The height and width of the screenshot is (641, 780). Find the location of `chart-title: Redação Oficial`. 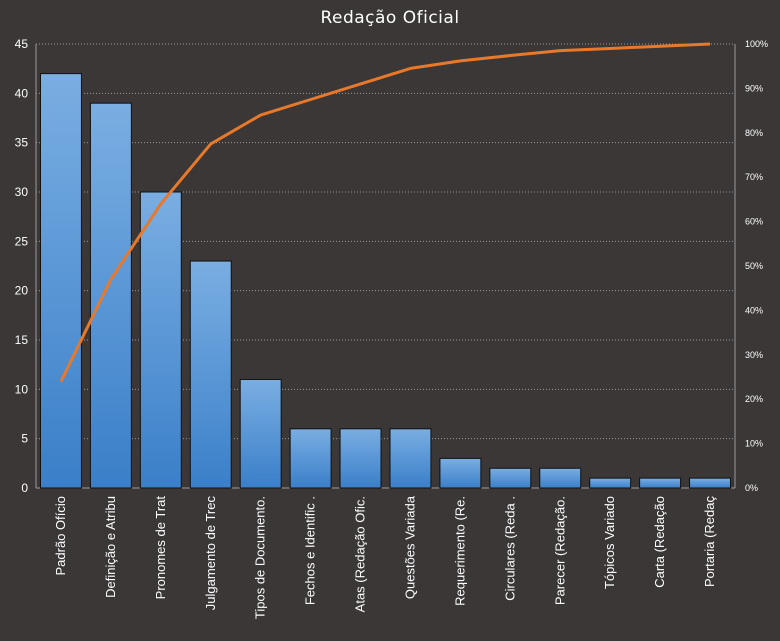

chart-title: Redação Oficial is located at coordinates (390, 18).